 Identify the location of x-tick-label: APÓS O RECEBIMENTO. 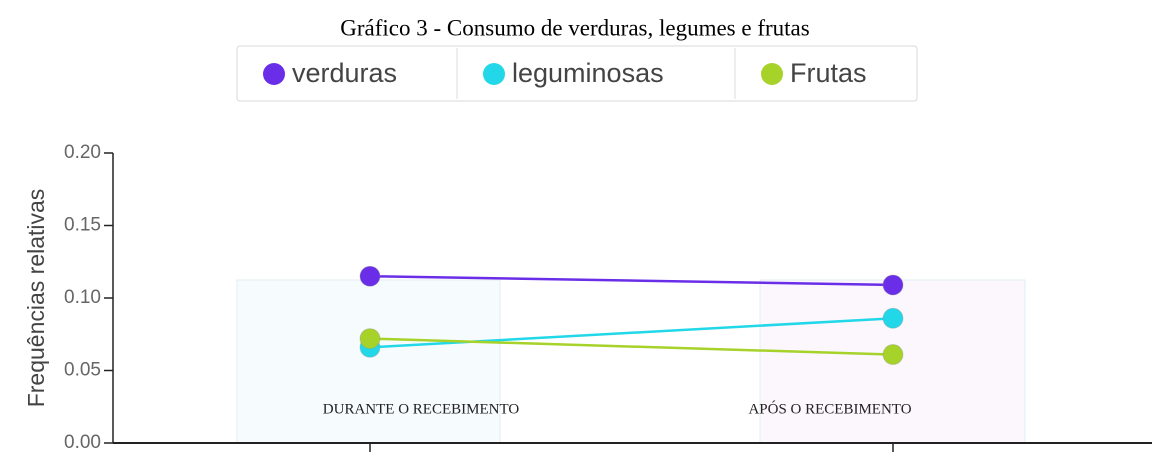
(829, 408).